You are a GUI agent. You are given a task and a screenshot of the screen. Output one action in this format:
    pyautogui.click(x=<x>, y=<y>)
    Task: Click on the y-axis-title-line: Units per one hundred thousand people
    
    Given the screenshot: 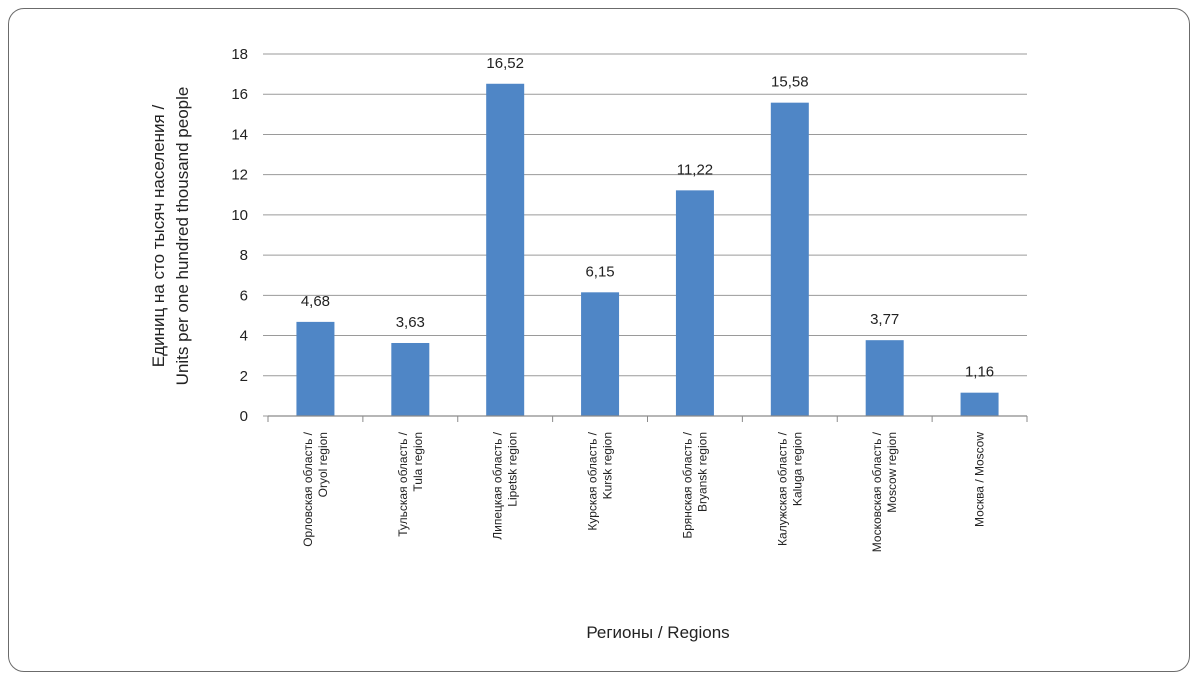 What is the action you would take?
    pyautogui.click(x=182, y=236)
    